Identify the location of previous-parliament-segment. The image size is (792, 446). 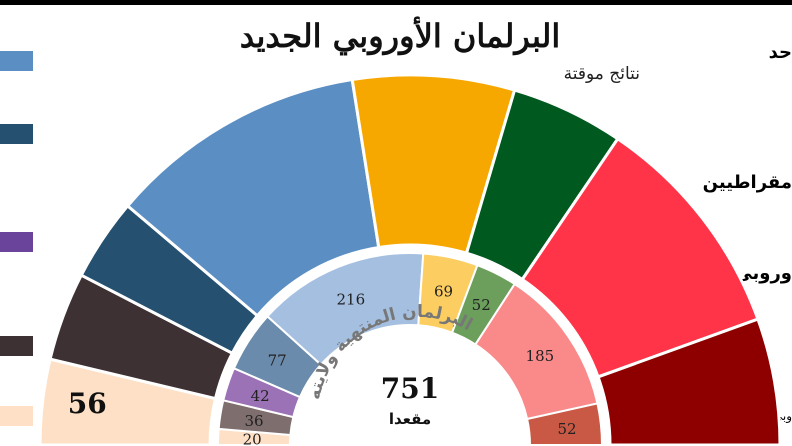
(564, 424).